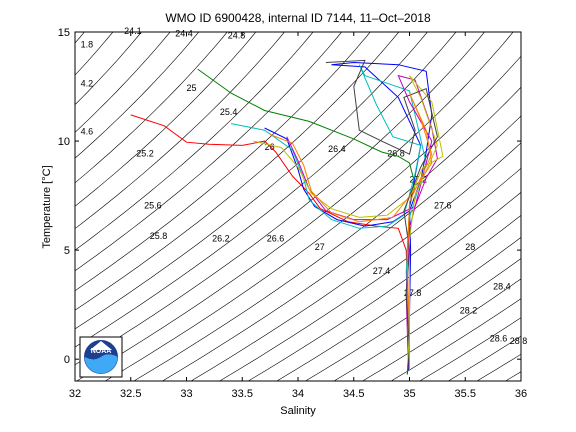  What do you see at coordinates (409, 394) in the screenshot?
I see `x-tick-label: 35` at bounding box center [409, 394].